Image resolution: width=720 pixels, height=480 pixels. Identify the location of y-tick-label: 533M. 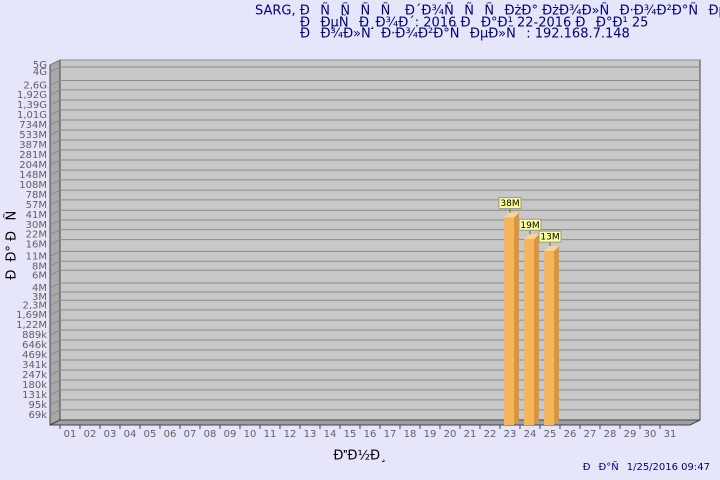
(33, 135).